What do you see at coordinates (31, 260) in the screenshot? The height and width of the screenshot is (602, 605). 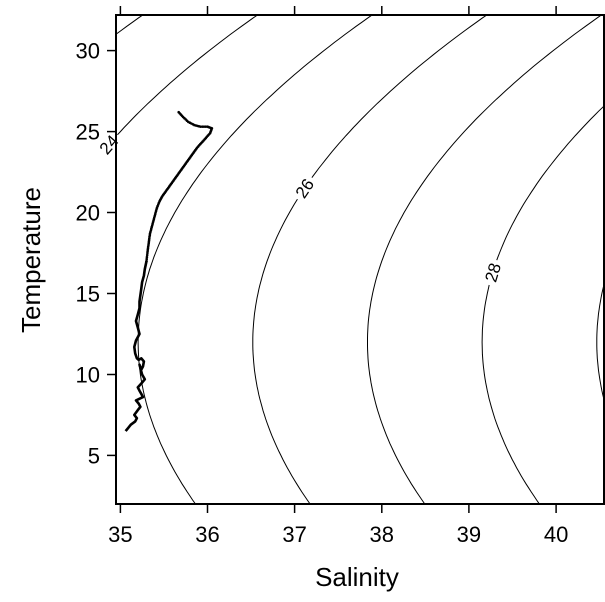 I see `y-axis-label: Temperature` at bounding box center [31, 260].